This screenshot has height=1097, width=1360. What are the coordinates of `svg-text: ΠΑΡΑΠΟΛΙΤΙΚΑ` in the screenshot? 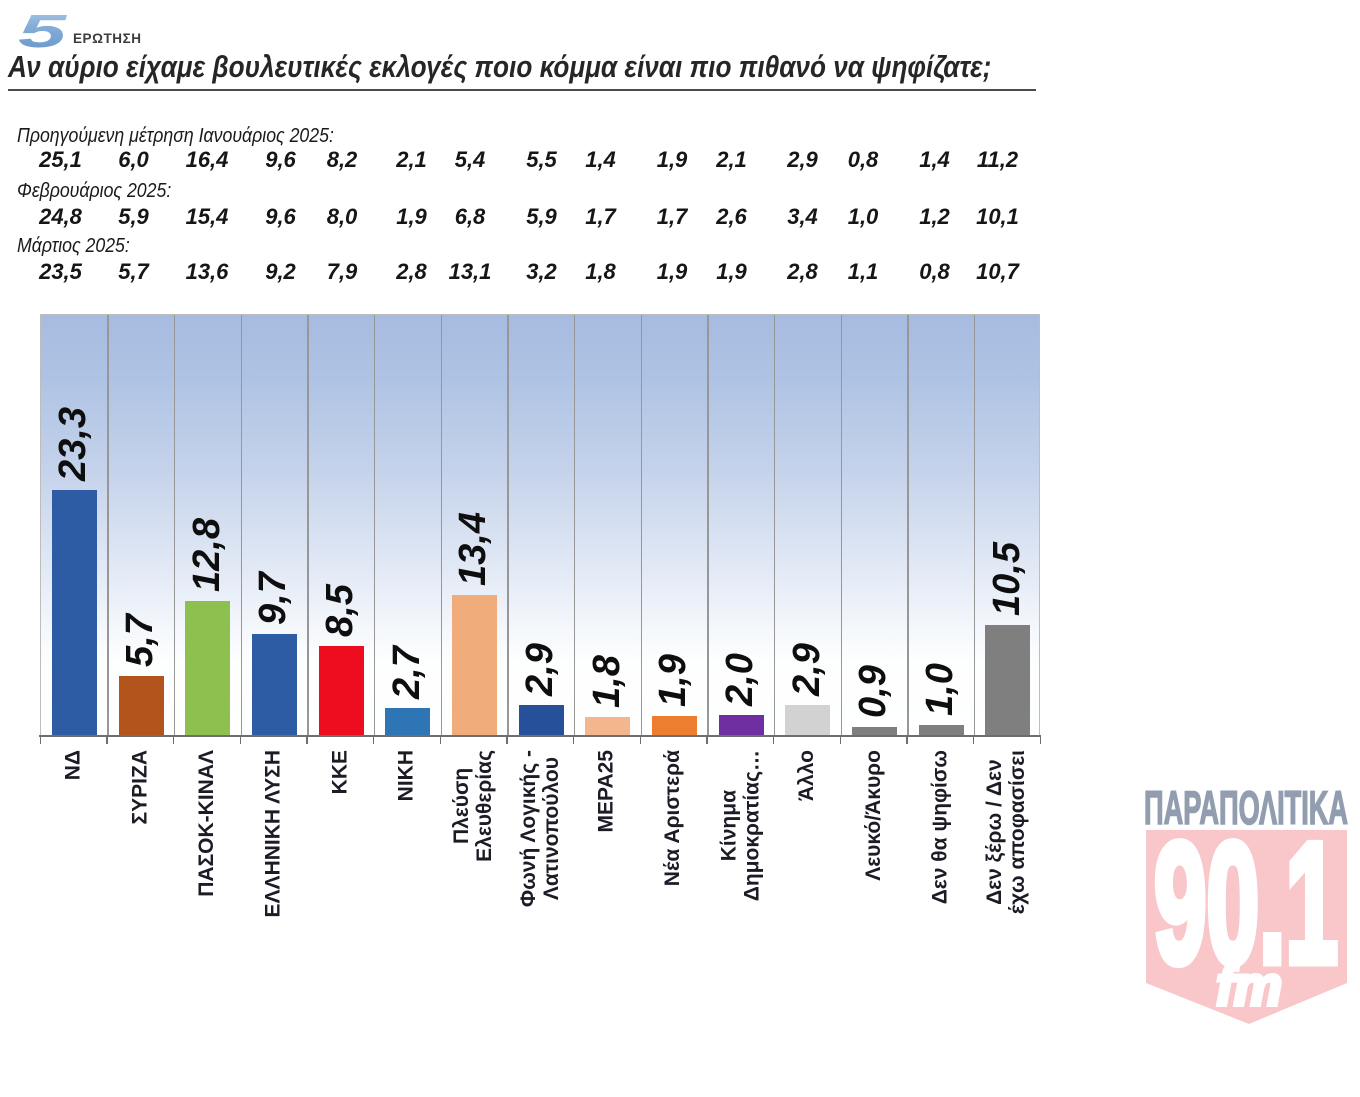 It's located at (1246, 807).